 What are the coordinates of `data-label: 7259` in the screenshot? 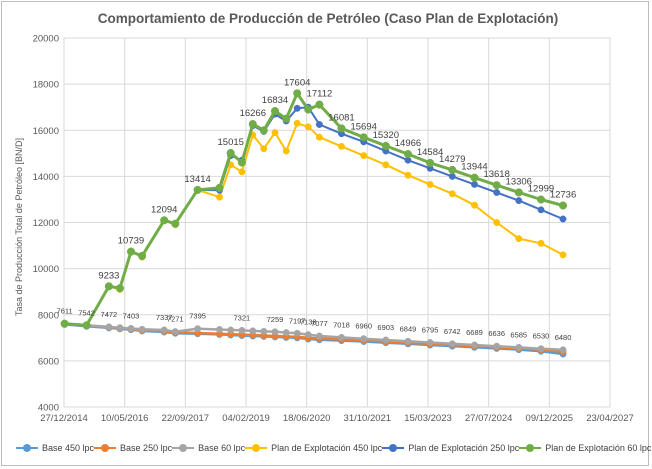 It's located at (275, 319).